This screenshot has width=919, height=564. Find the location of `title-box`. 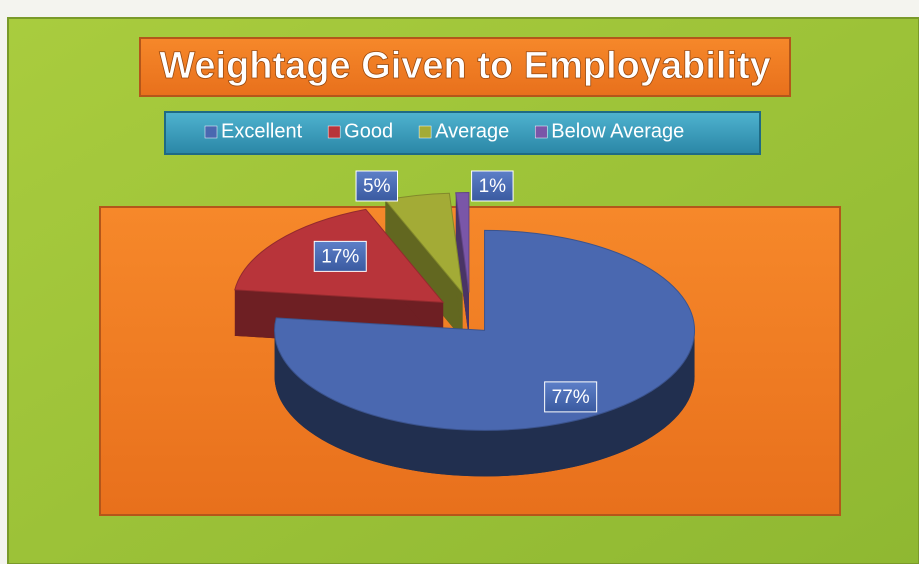

title-box is located at coordinates (465, 67).